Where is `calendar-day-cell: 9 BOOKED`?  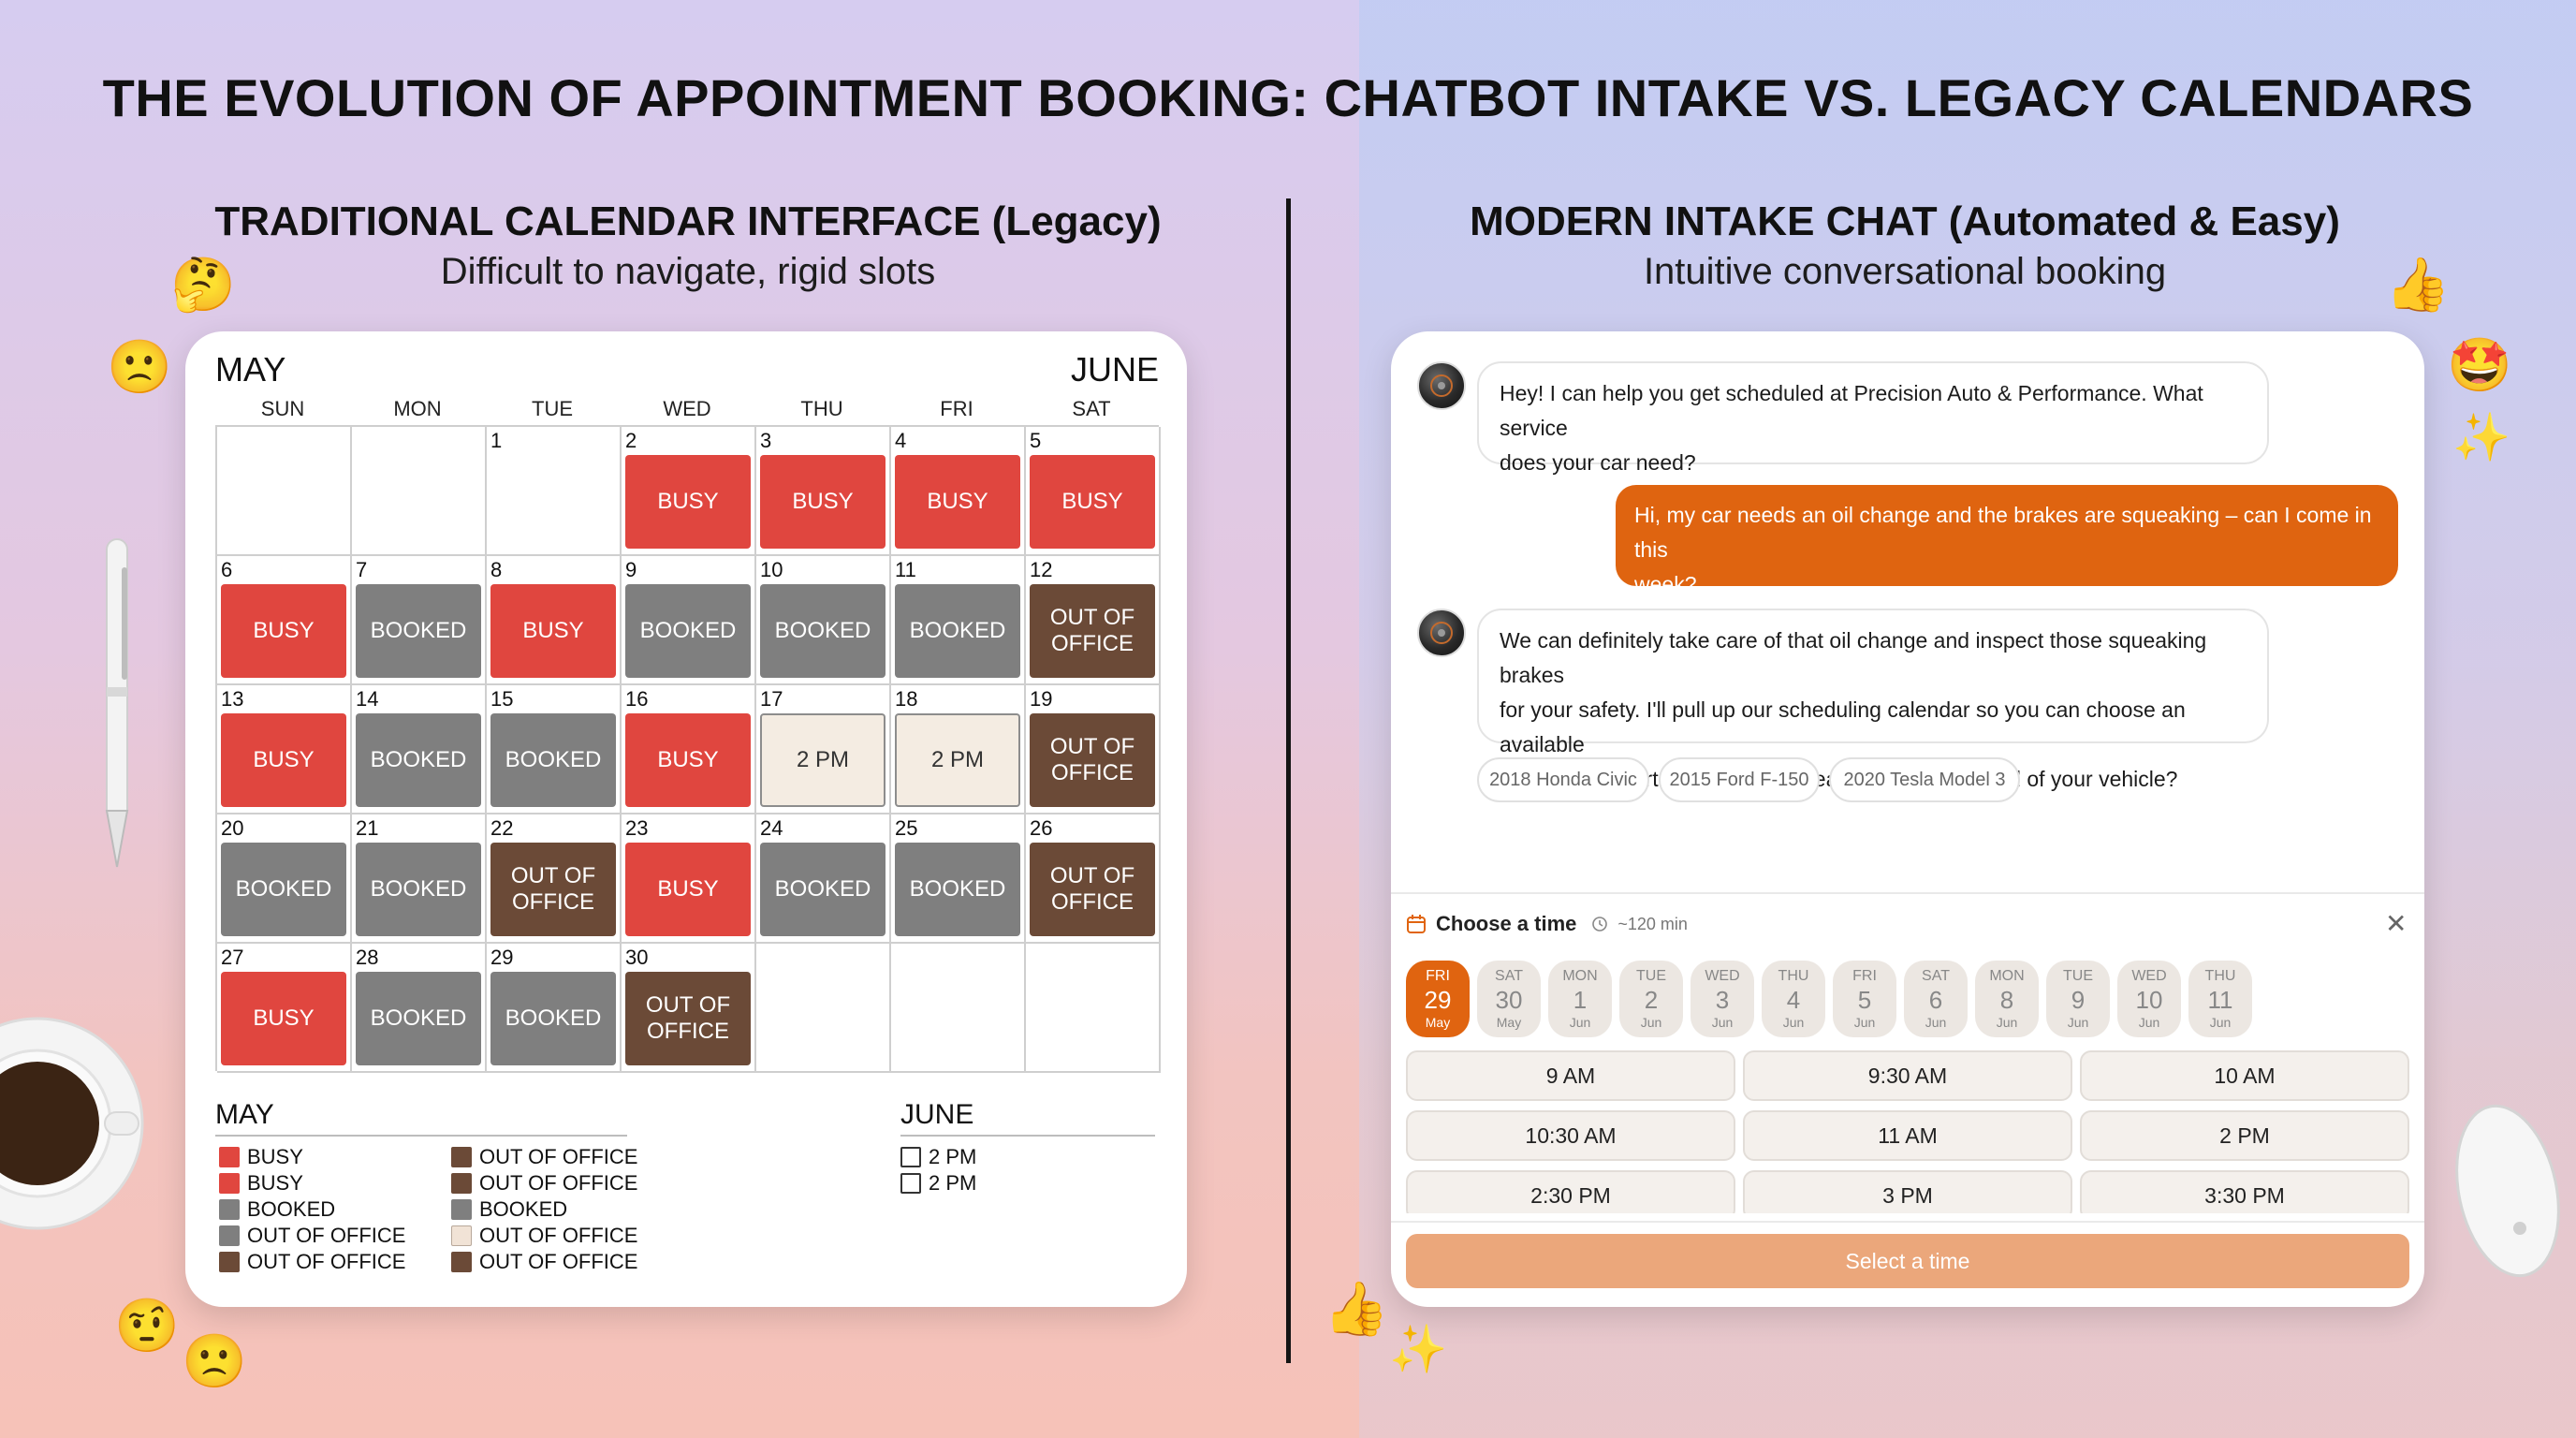
calendar-day-cell: 9 BOOKED is located at coordinates (689, 620).